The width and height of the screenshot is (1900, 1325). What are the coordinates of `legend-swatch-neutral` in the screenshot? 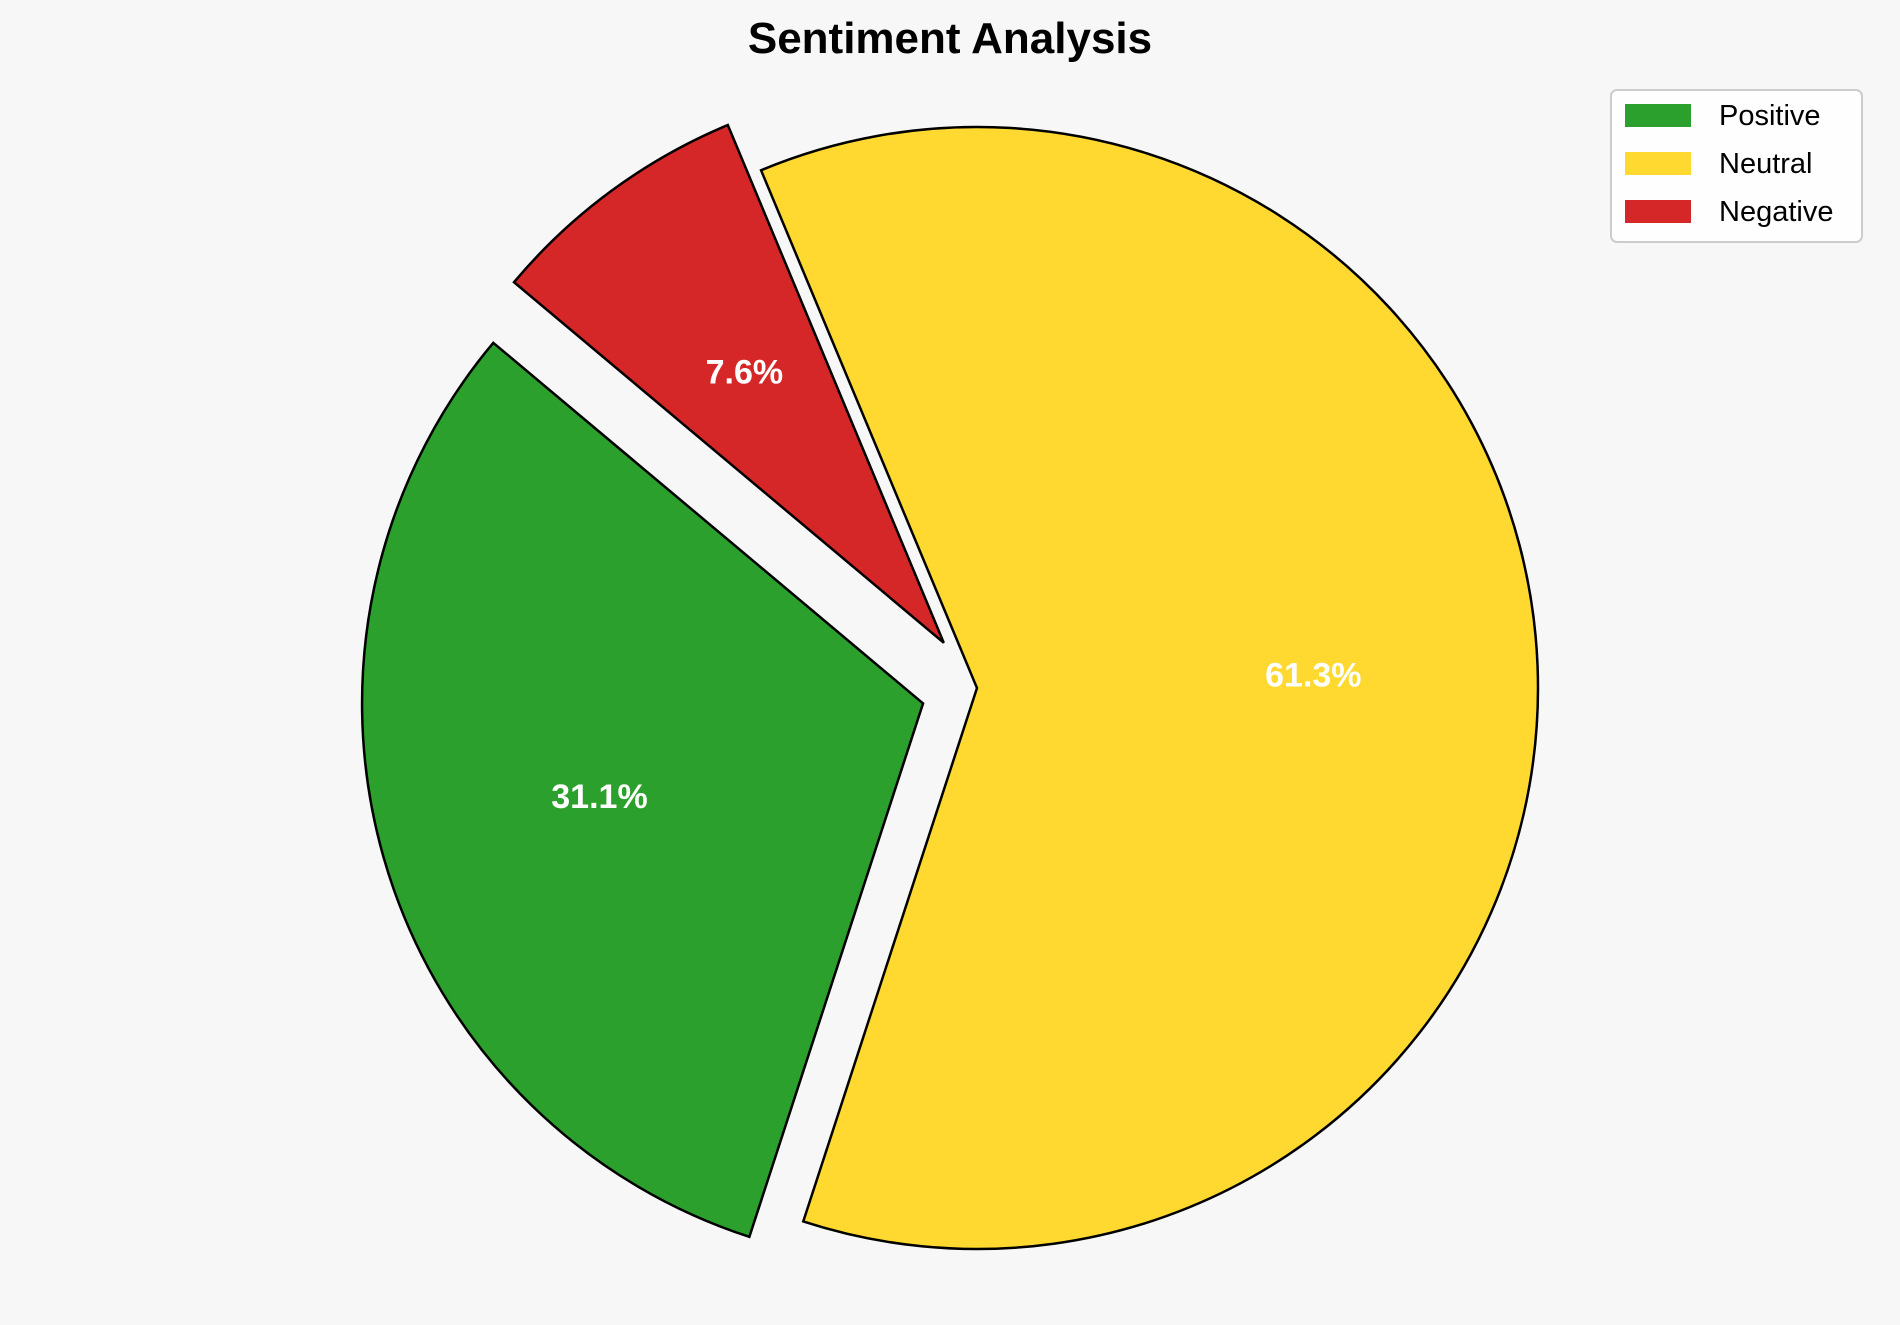 It's located at (1658, 163).